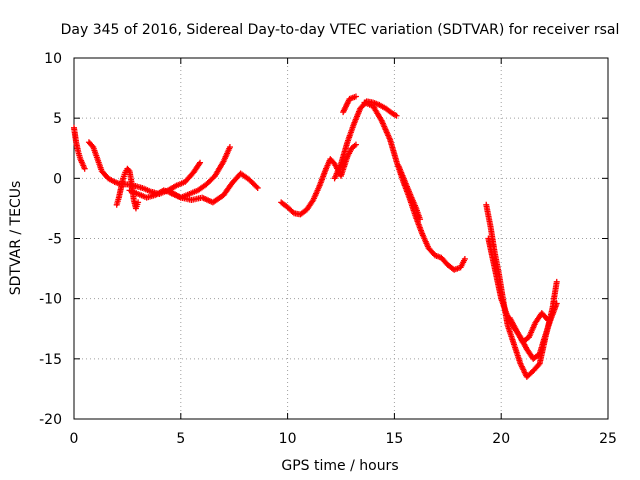 The width and height of the screenshot is (640, 480). I want to click on y-tick-label: 0, so click(57, 179).